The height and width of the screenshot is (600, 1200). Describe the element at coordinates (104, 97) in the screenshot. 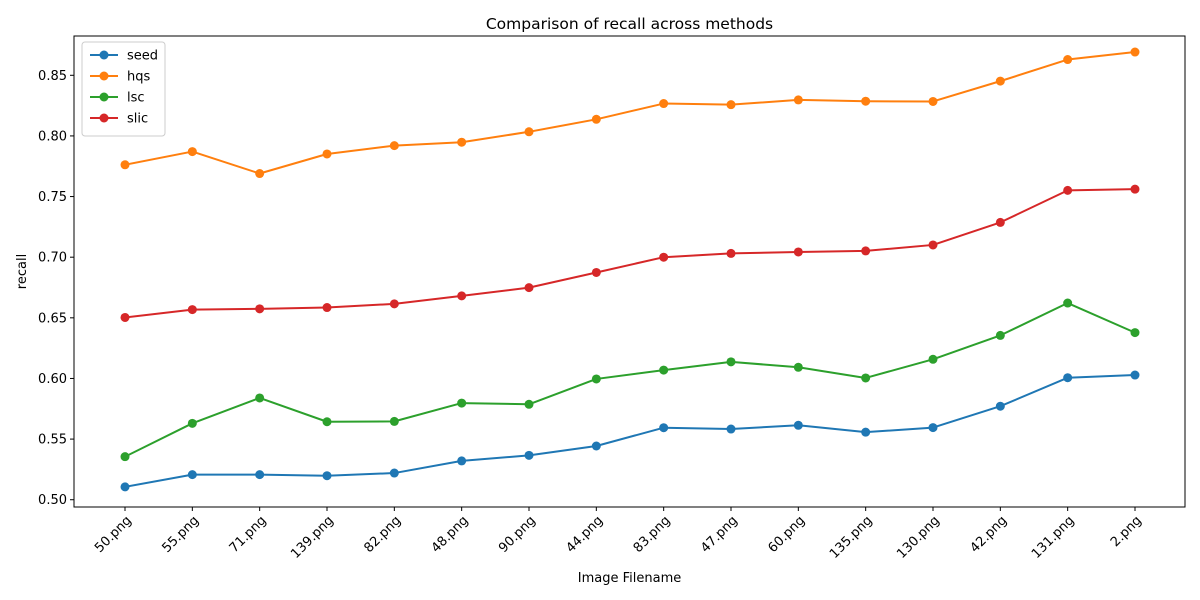

I see `legend-marker-lsc` at that location.